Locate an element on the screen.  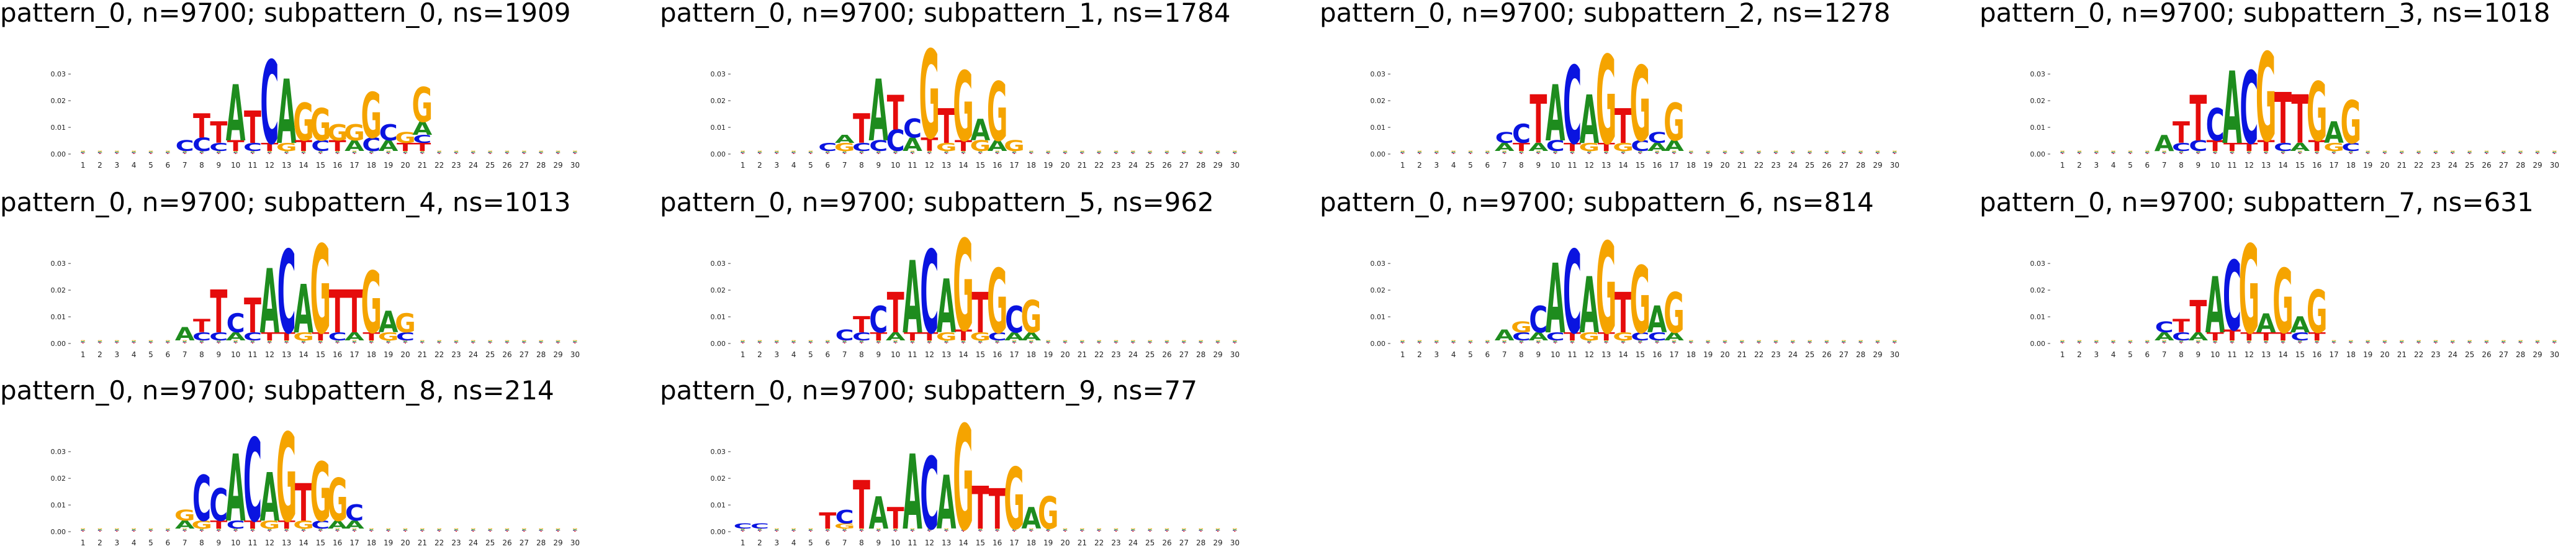
x-tick-label: 3 is located at coordinates (1436, 354).